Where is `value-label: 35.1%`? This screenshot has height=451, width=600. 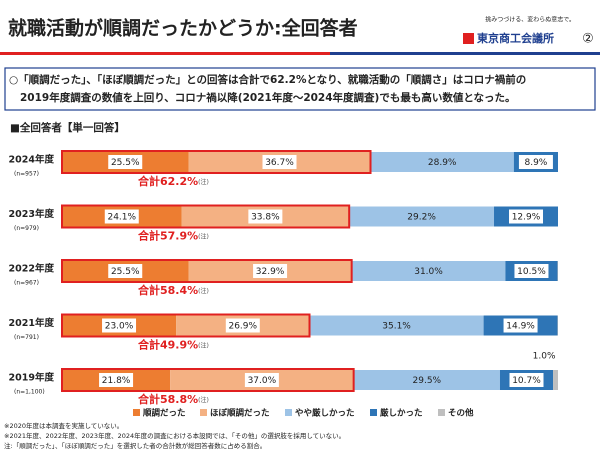 value-label: 35.1% is located at coordinates (396, 327).